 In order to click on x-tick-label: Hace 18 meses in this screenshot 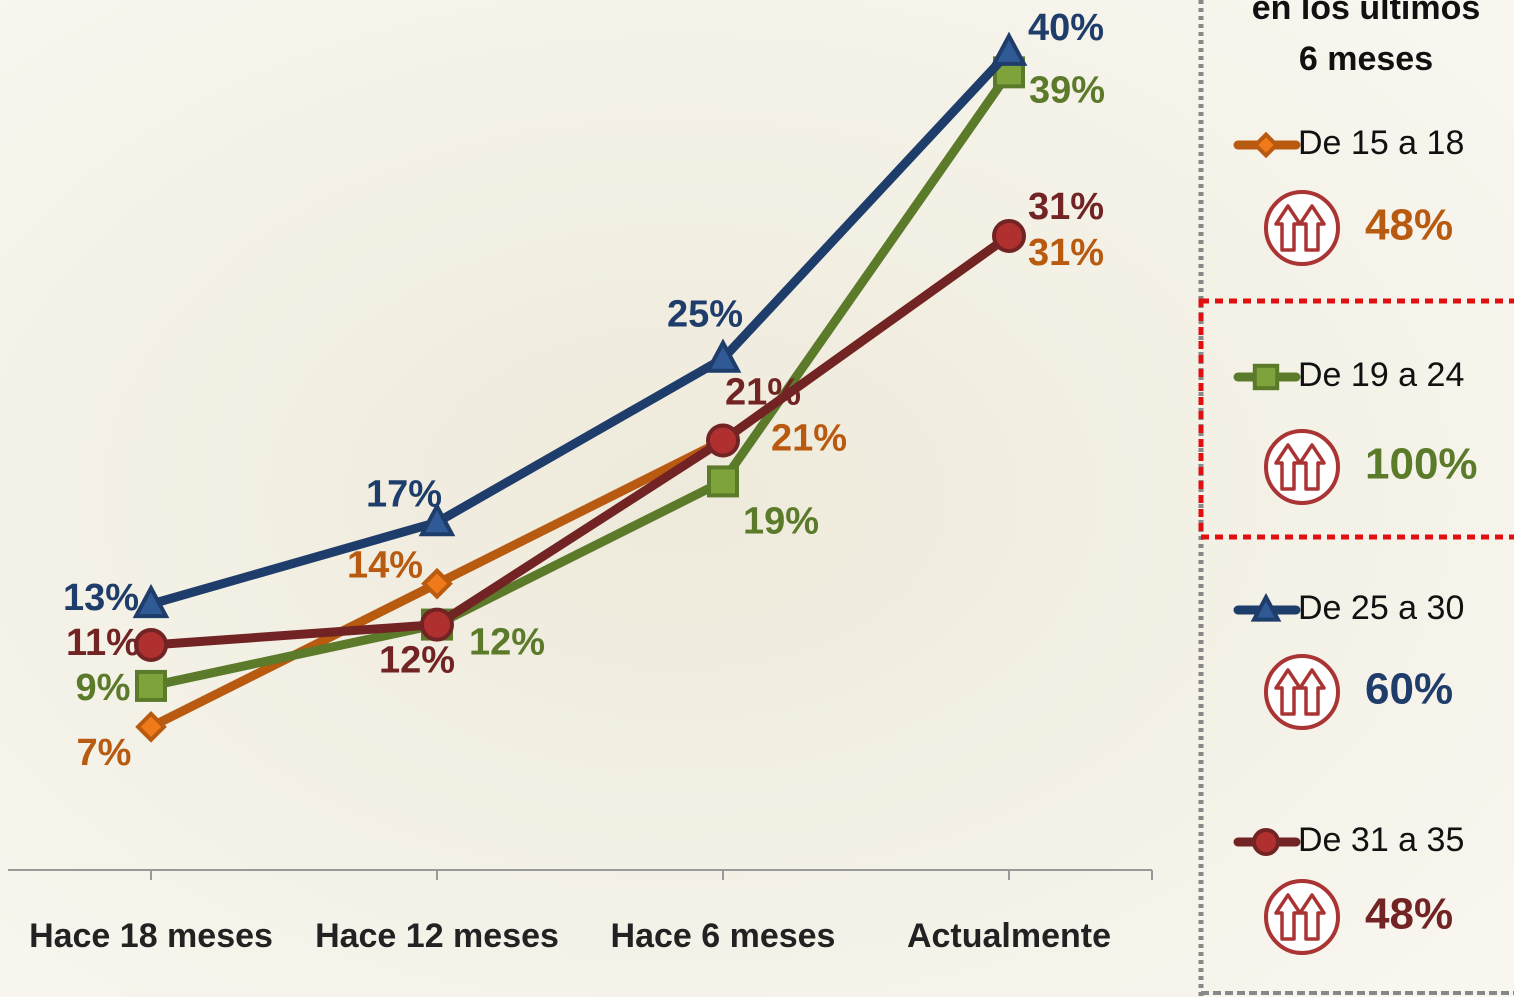, I will do `click(151, 936)`.